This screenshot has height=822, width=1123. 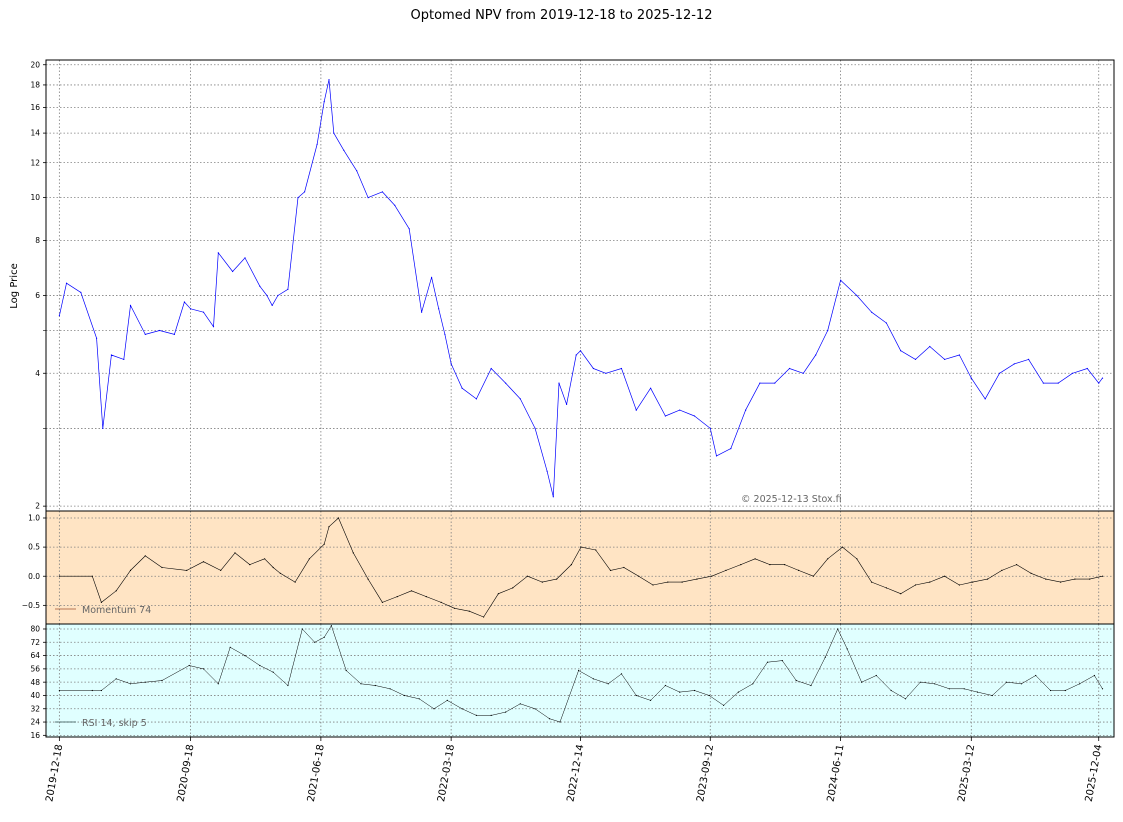 What do you see at coordinates (35, 133) in the screenshot?
I see `price-y-tick-label: 14` at bounding box center [35, 133].